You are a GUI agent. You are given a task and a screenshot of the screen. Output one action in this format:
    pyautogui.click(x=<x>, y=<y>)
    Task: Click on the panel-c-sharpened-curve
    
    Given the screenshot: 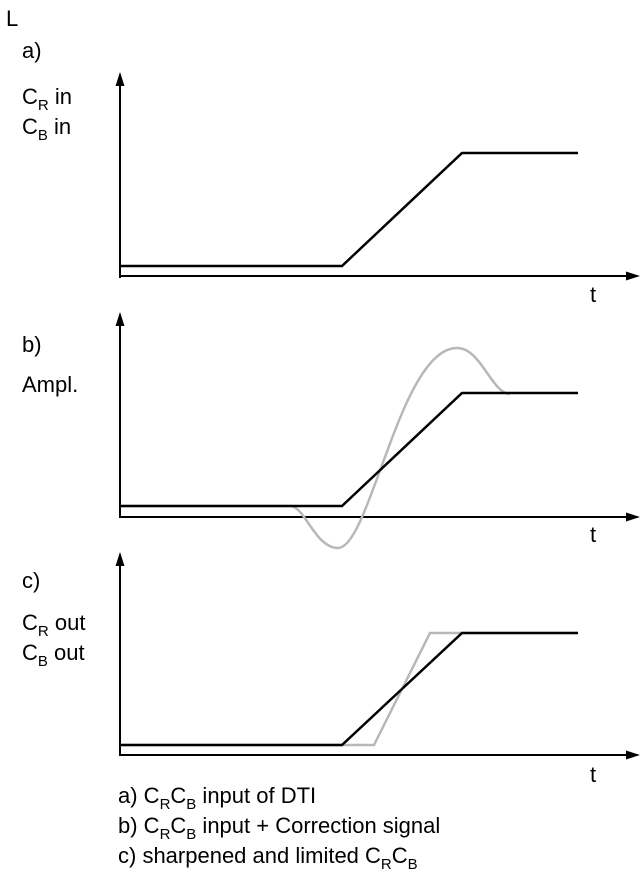 What is the action you would take?
    pyautogui.click(x=349, y=689)
    